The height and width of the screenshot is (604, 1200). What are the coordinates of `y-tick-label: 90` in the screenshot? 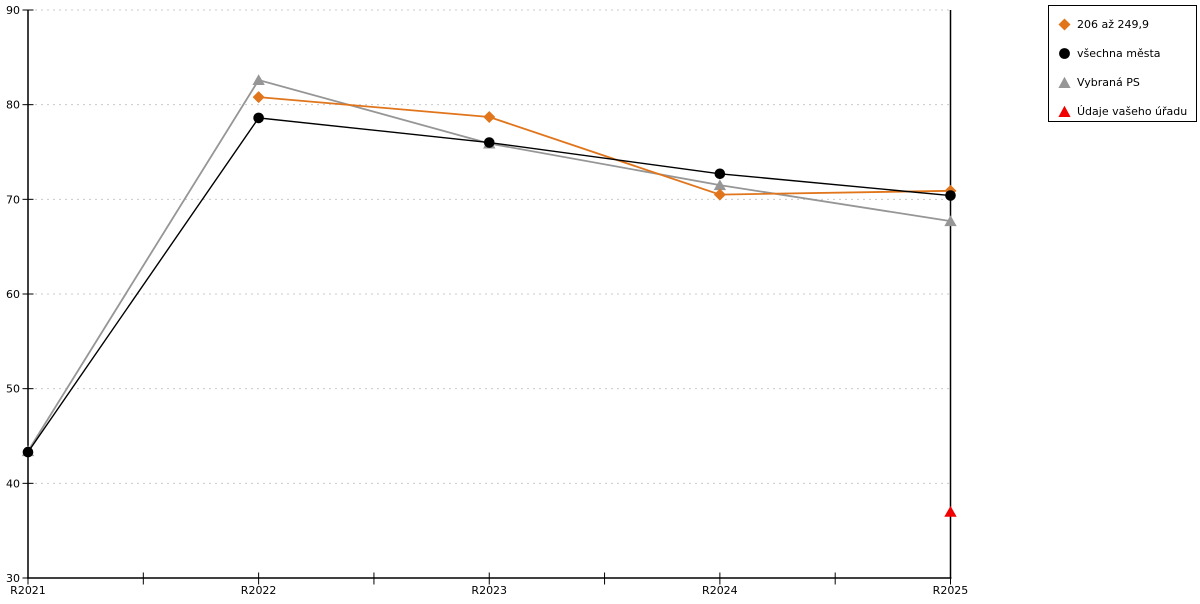 It's located at (13, 10).